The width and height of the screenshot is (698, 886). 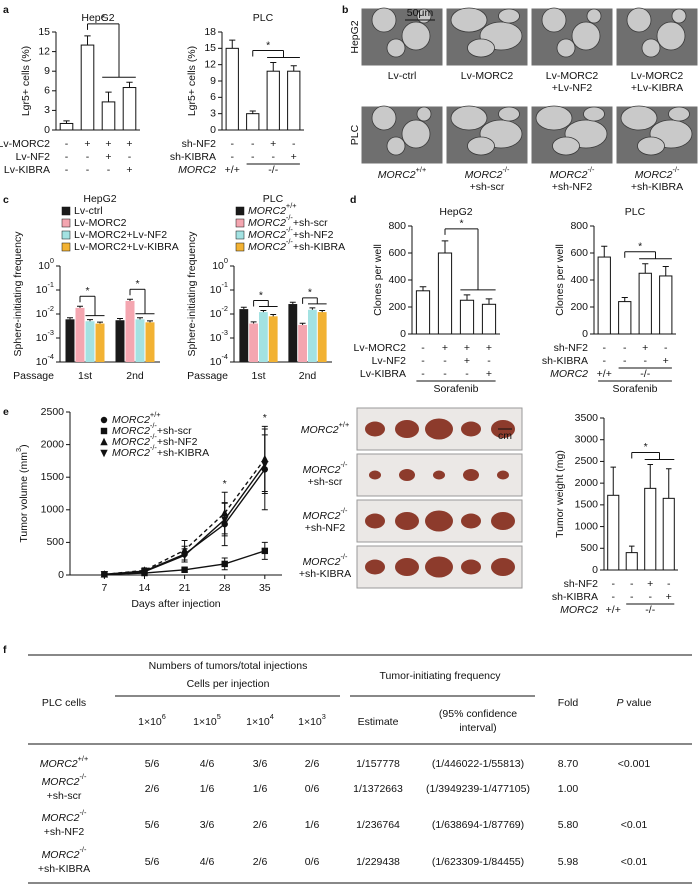 What do you see at coordinates (47, 71) in the screenshot?
I see `y-tick-label: 9` at bounding box center [47, 71].